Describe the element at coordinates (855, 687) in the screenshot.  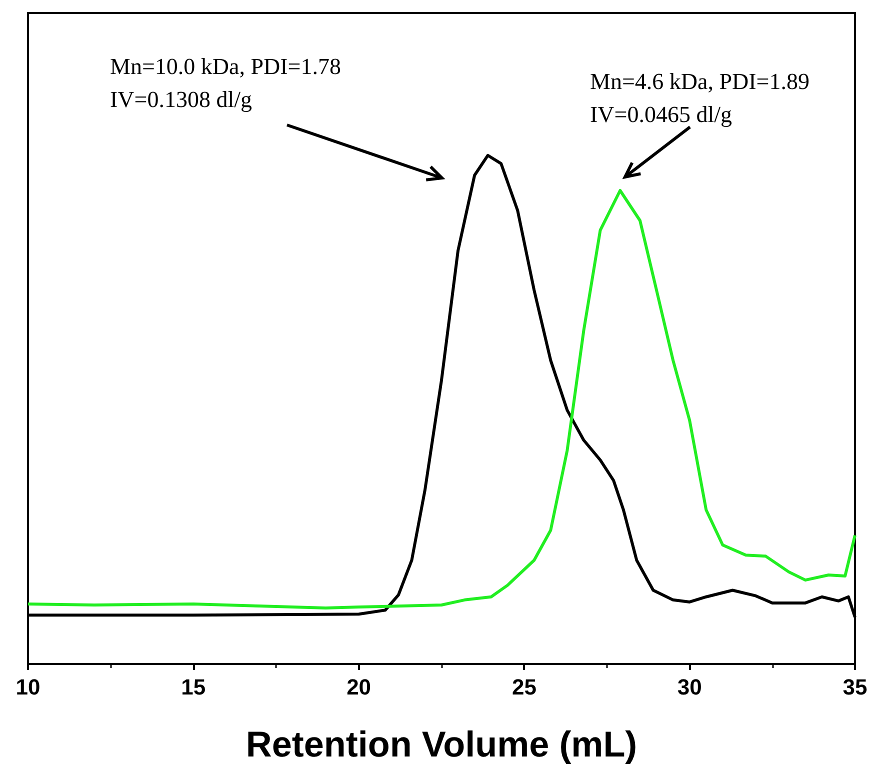
I see `x-tick-label: 35` at that location.